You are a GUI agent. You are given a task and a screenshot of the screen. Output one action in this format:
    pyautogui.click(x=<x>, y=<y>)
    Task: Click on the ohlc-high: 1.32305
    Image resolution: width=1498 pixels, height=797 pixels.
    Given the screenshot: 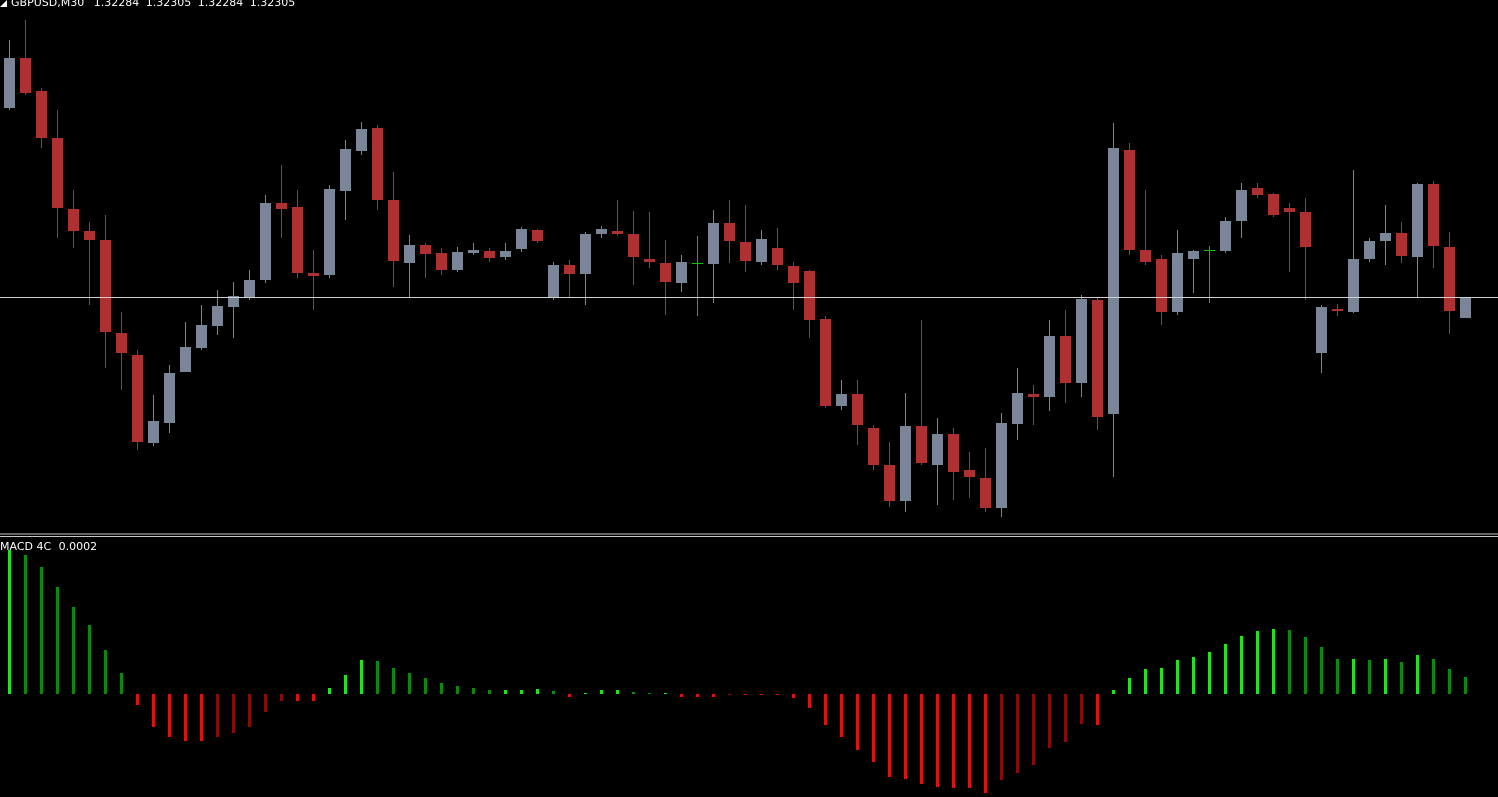 What is the action you would take?
    pyautogui.click(x=169, y=4)
    